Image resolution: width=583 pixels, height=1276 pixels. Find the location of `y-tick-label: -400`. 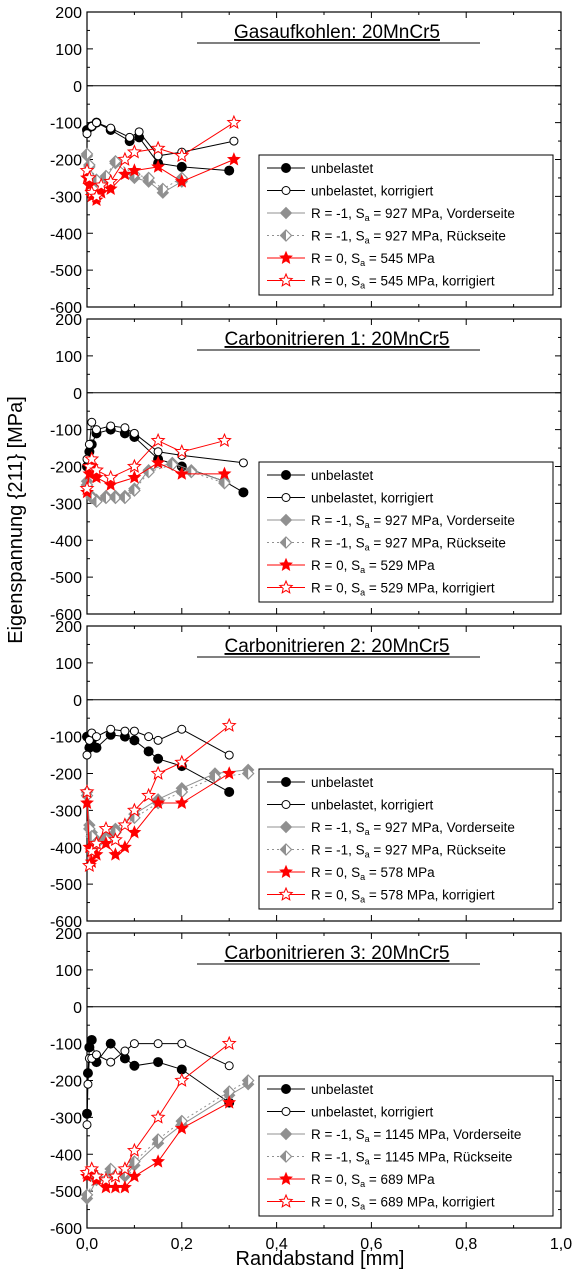

y-tick-label: -400 is located at coordinates (66, 1155).